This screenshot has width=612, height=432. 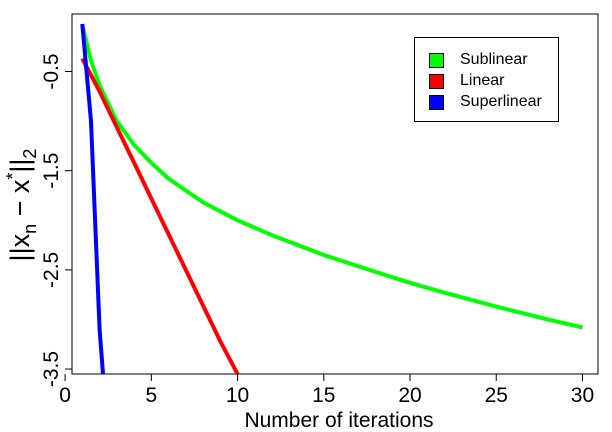 What do you see at coordinates (65, 395) in the screenshot?
I see `x-tick-label: 0` at bounding box center [65, 395].